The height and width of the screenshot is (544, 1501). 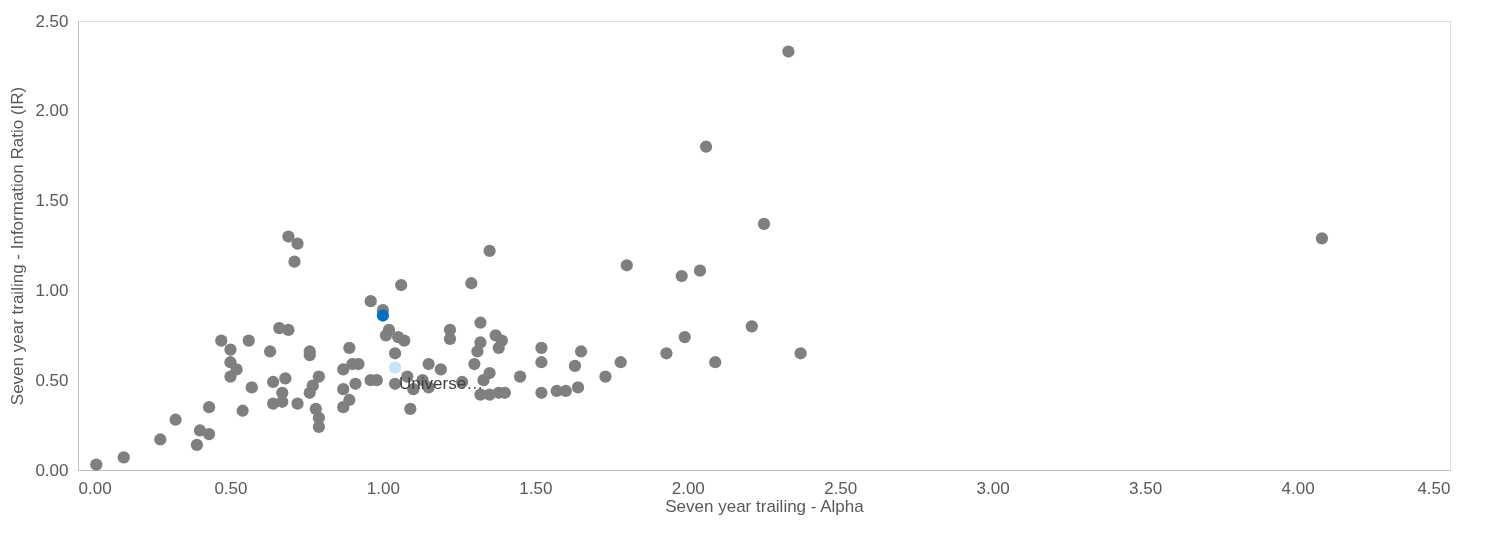 I want to click on x-tick-label: 4.00, so click(x=1298, y=488).